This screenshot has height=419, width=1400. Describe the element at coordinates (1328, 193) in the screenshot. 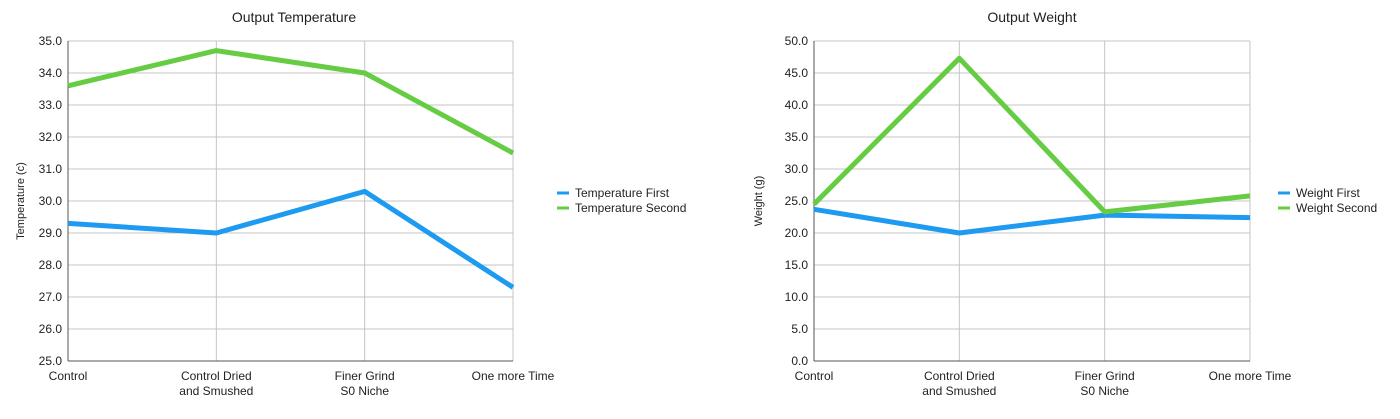

I see `chart2-legend-label-1: Weight First` at that location.